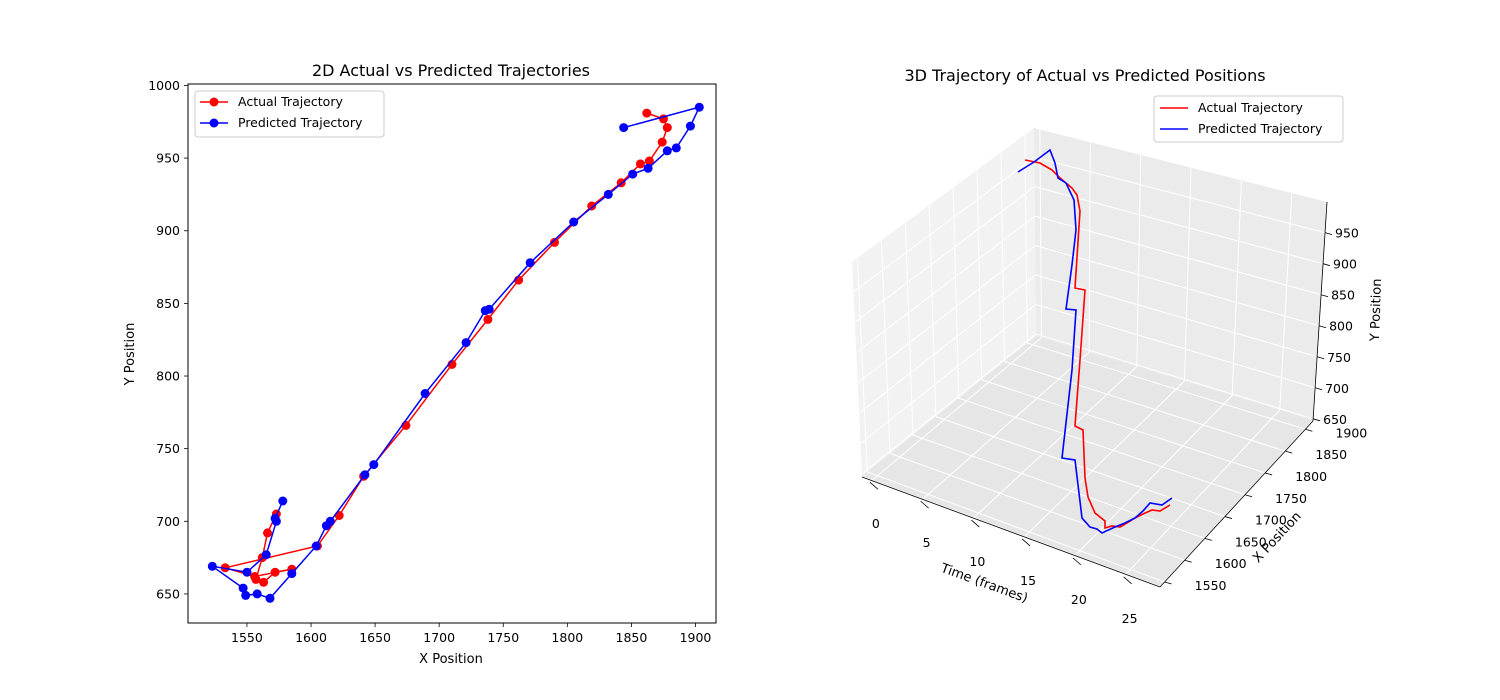 The image size is (1500, 700). I want to click on chart-2d-x-label: X Position, so click(451, 659).